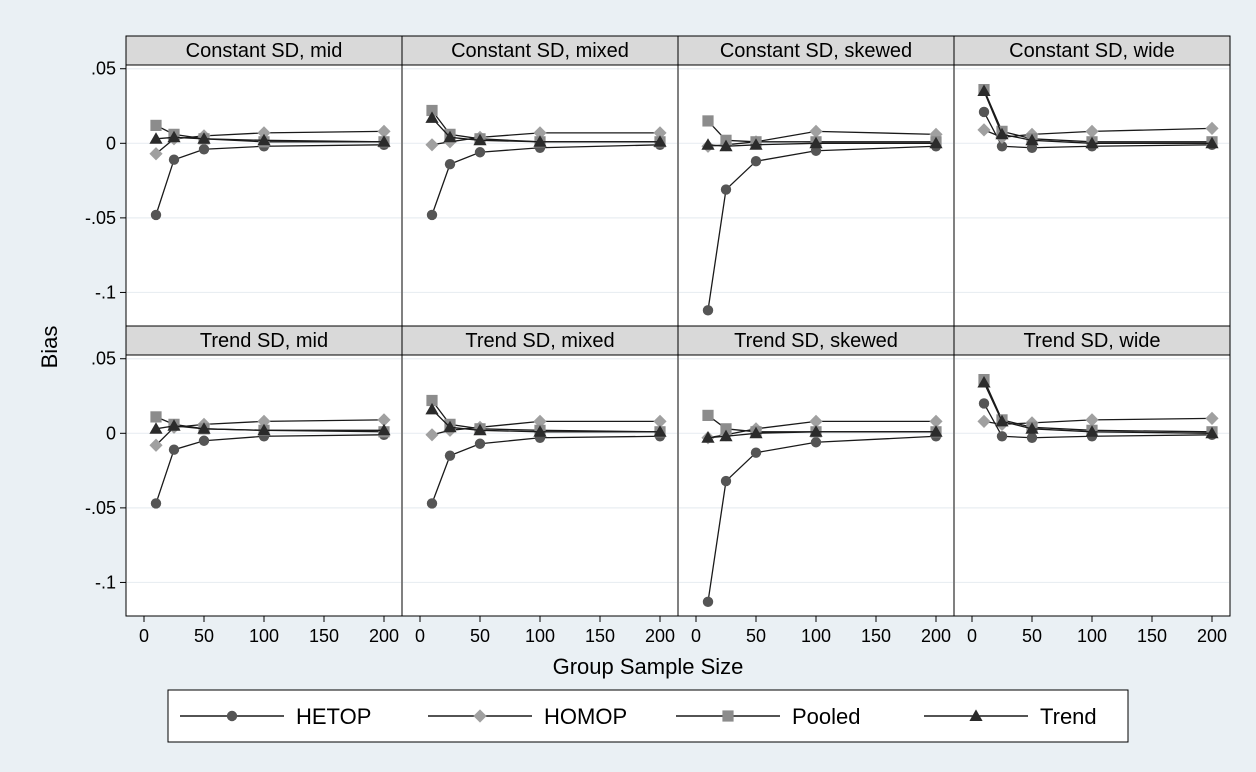 The image size is (1256, 772). I want to click on y-axis-title: Bias, so click(49, 347).